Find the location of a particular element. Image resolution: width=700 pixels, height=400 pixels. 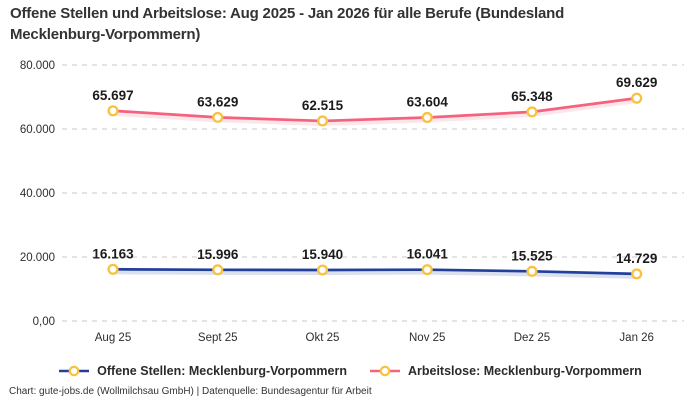

legend-label-arbeitslose: Arbeitslose: Mecklenburg-Vorpommern is located at coordinates (524, 371).